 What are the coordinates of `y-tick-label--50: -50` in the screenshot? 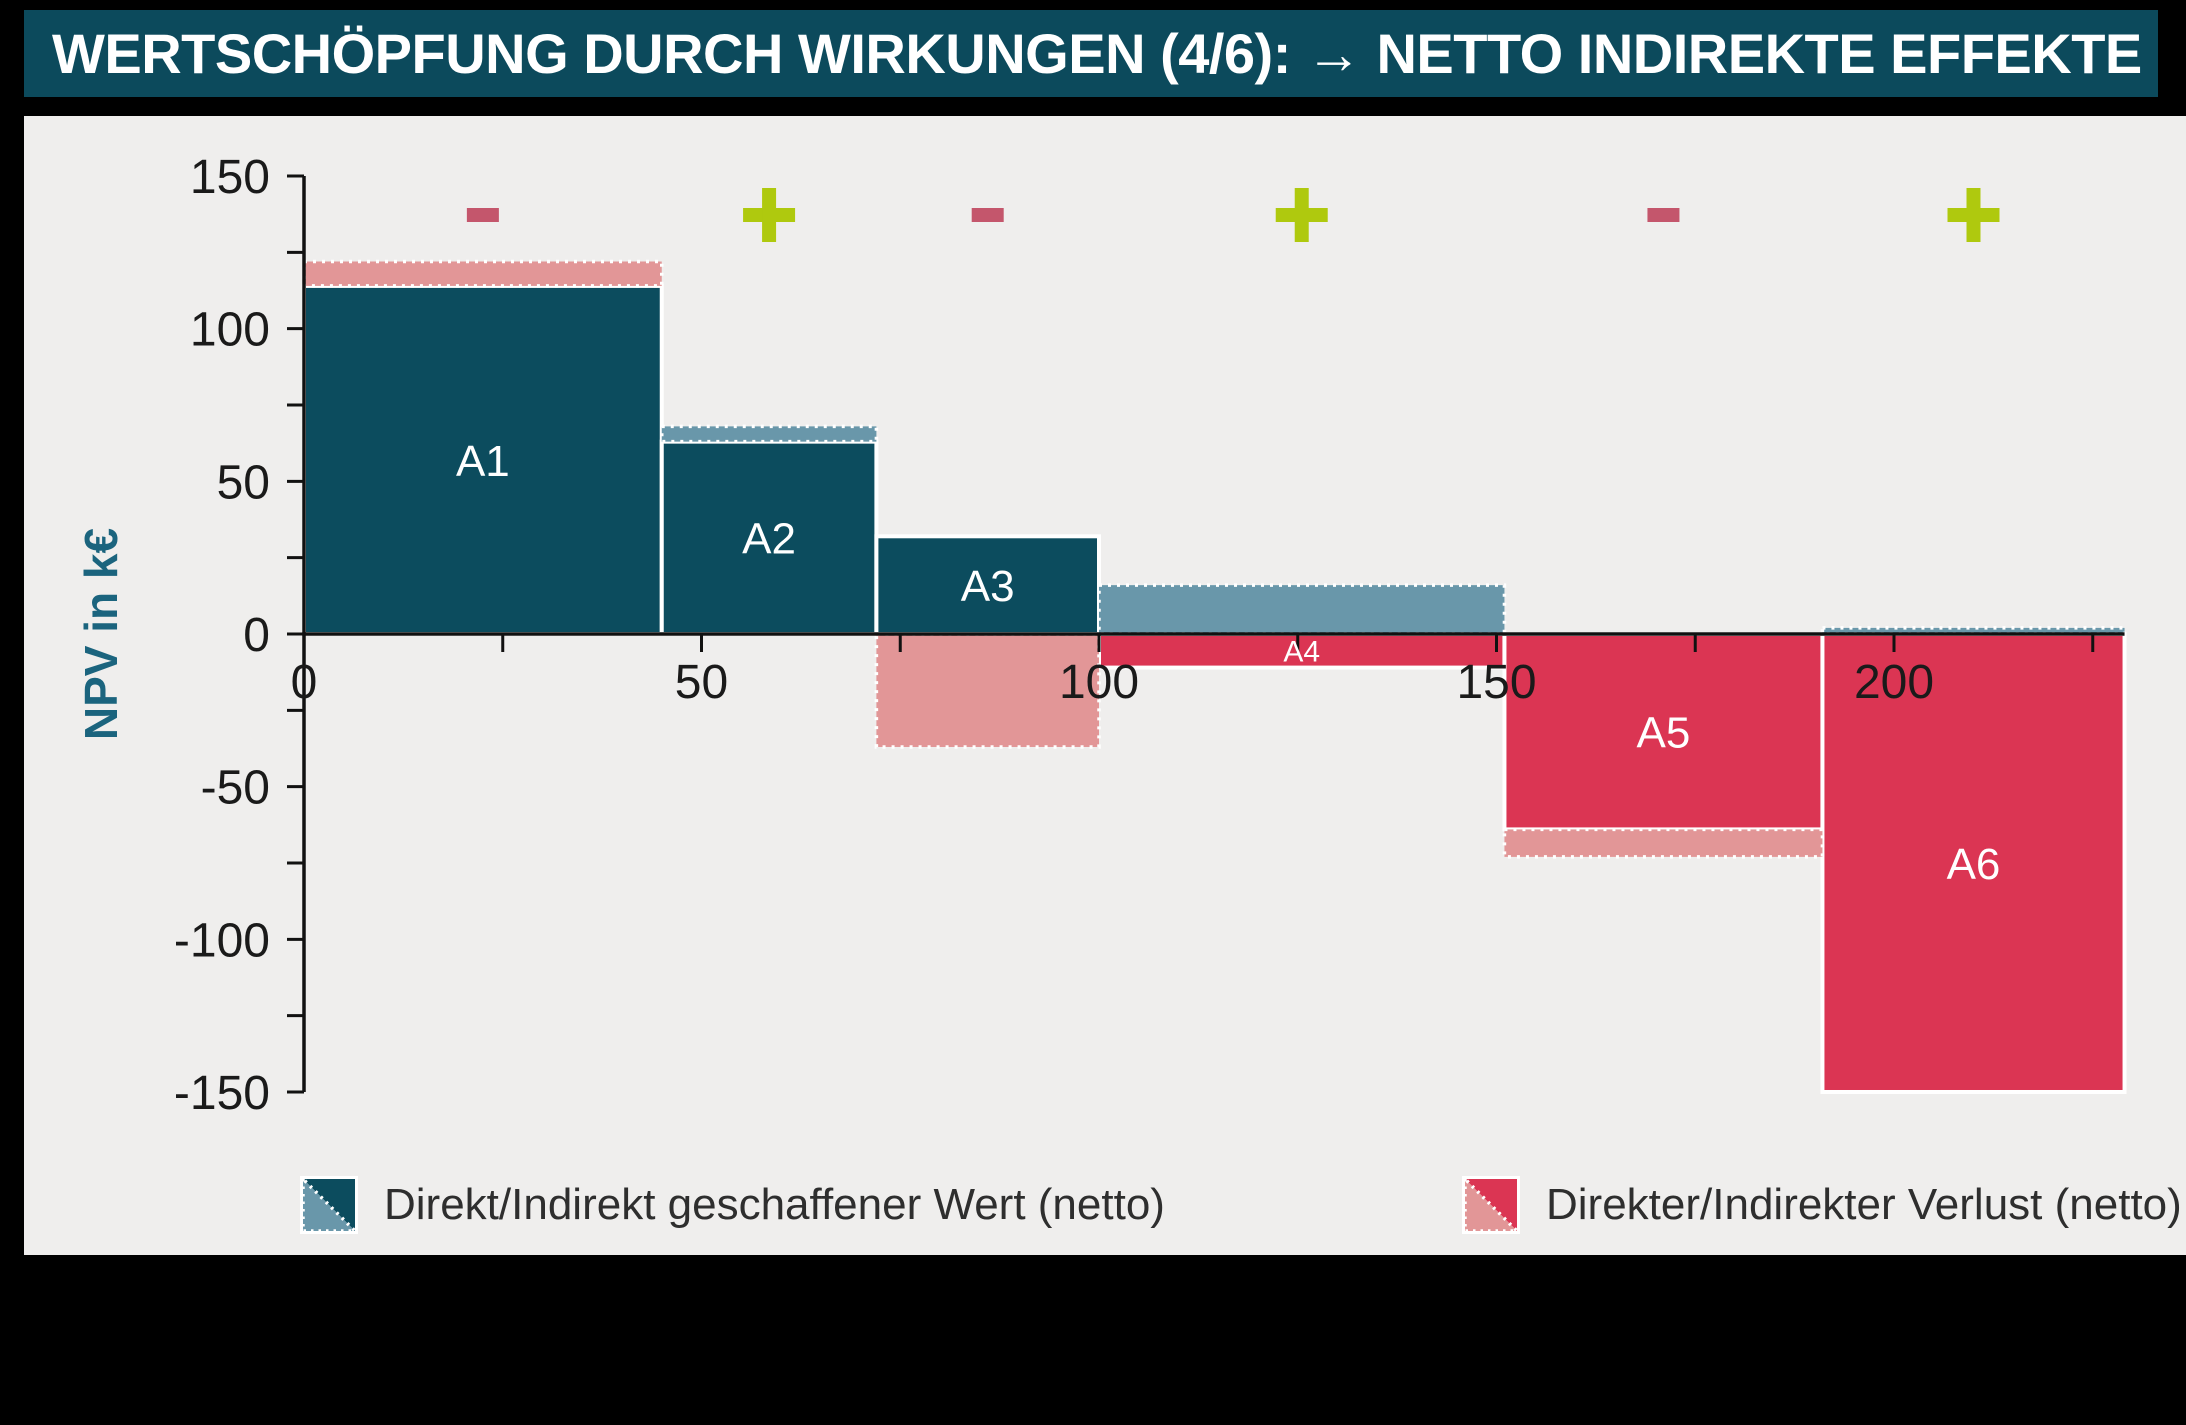 It's located at (235, 788).